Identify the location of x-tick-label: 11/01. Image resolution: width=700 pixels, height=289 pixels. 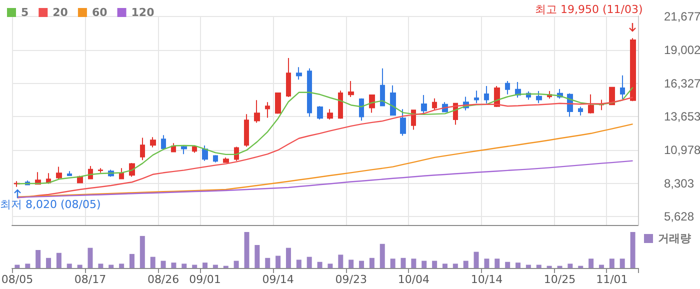
(612, 279).